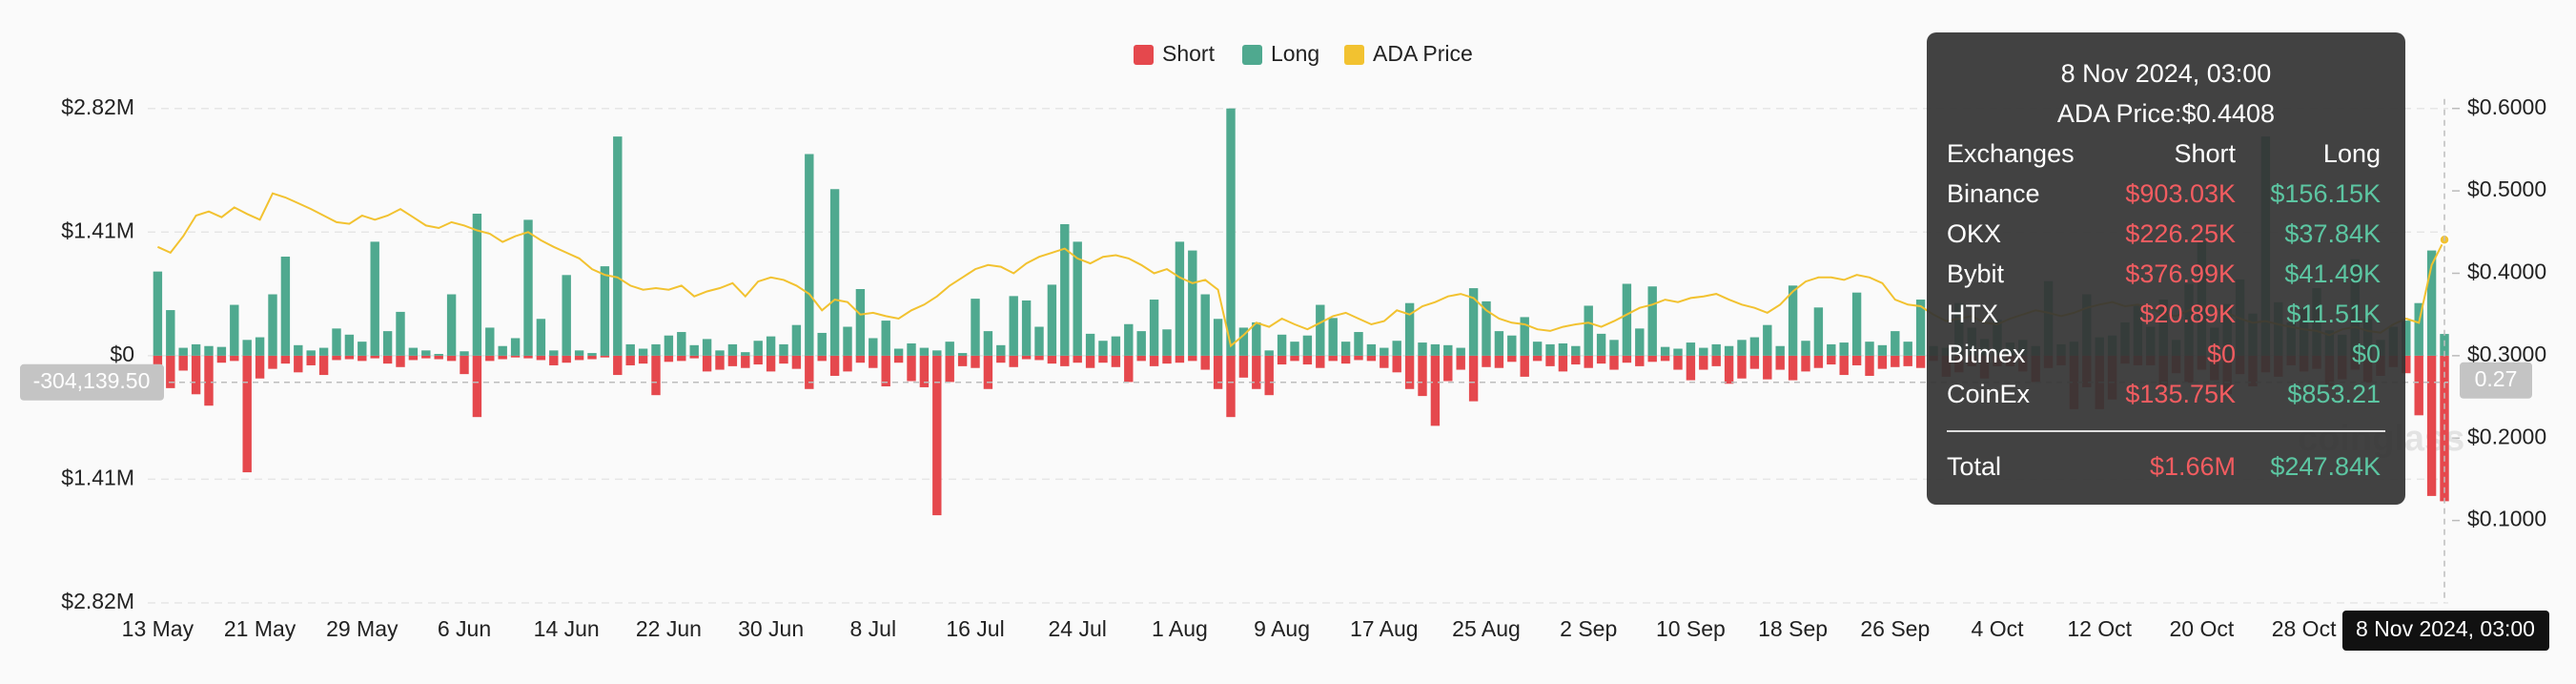 The height and width of the screenshot is (684, 2576). I want to click on x-tick-label: 12 Oct, so click(2099, 628).